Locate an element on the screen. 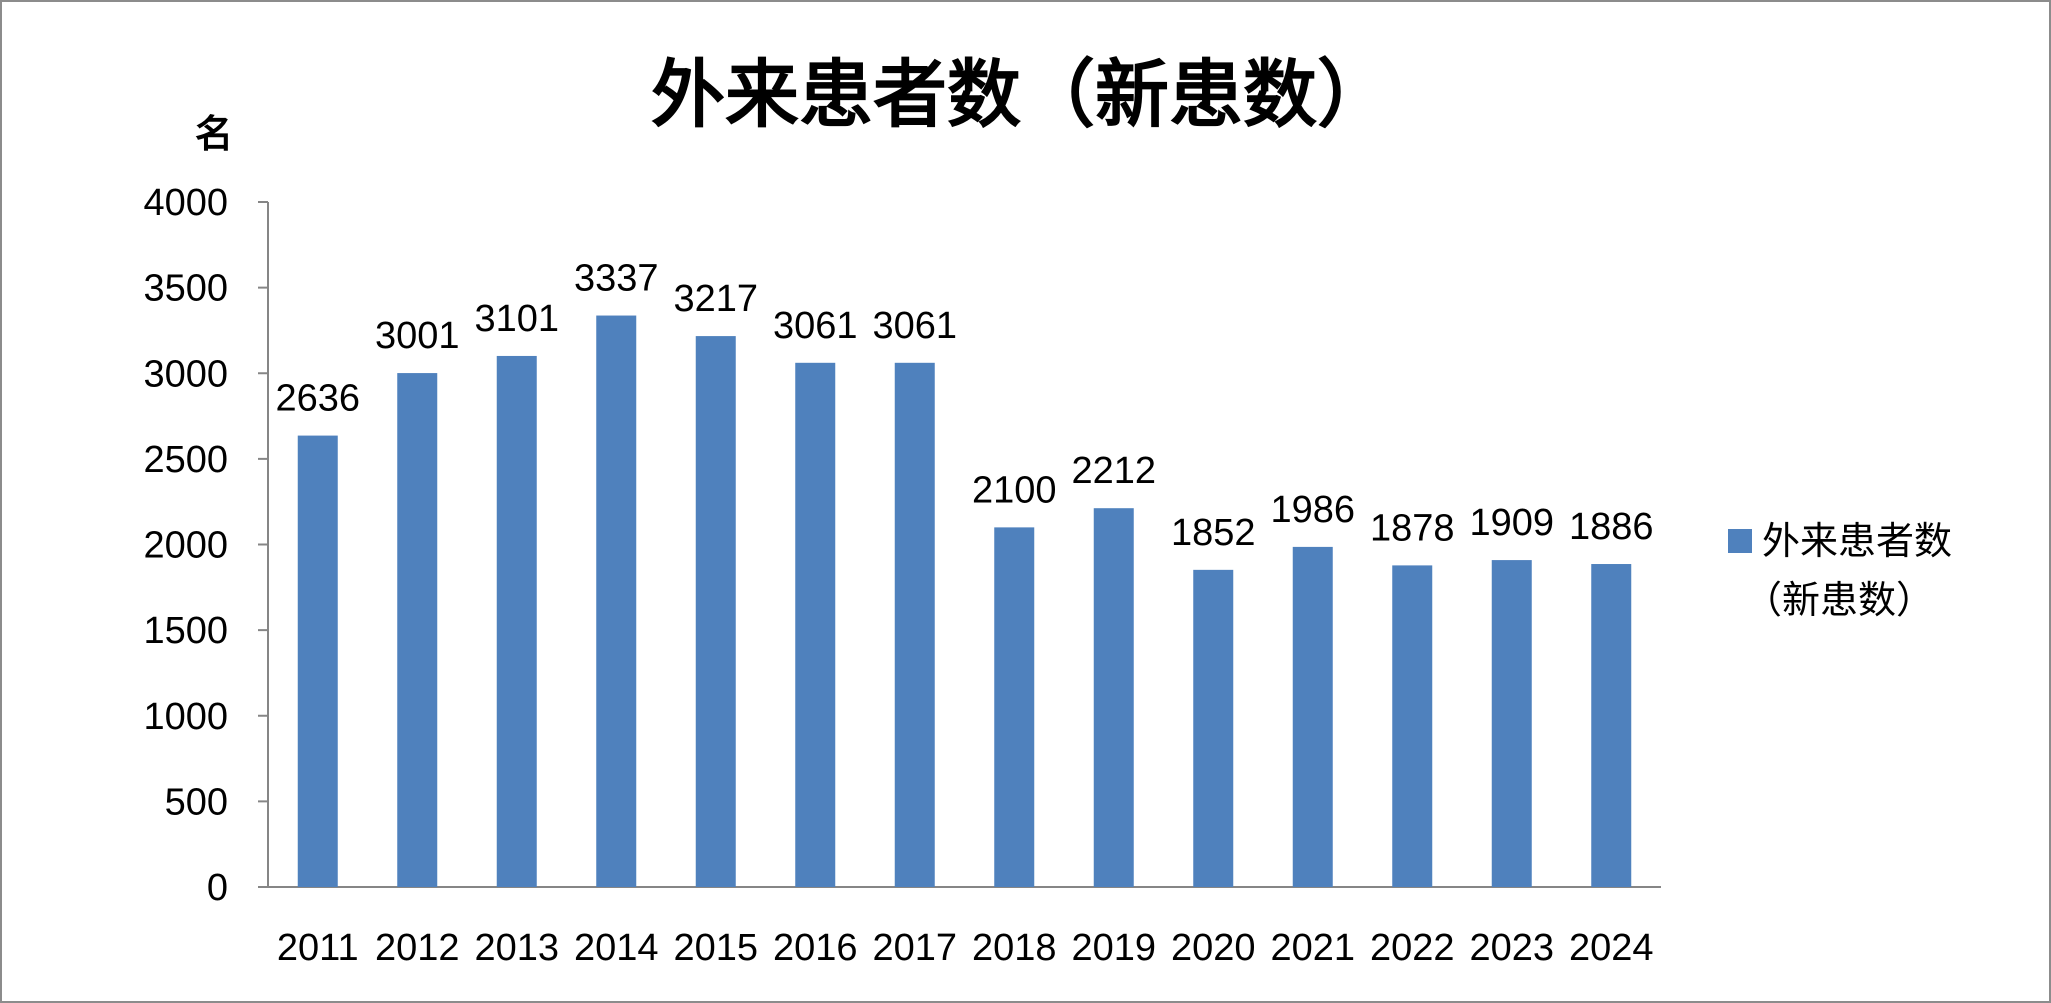 This screenshot has height=1003, width=2051. x-tick-label-2018: 2018 is located at coordinates (1014, 948).